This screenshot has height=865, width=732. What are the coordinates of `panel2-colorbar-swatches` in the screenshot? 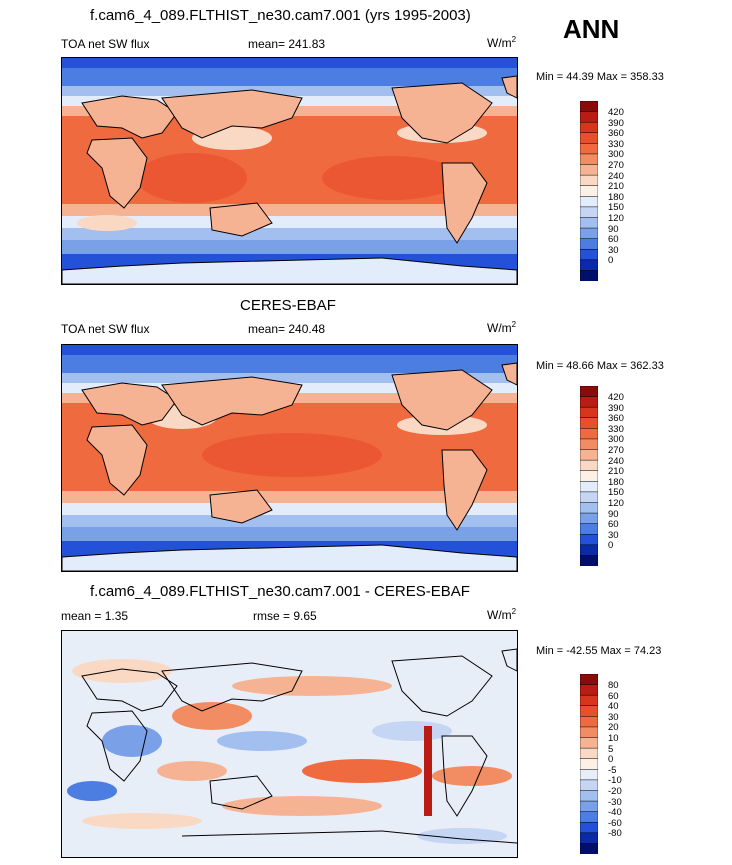 It's located at (589, 476).